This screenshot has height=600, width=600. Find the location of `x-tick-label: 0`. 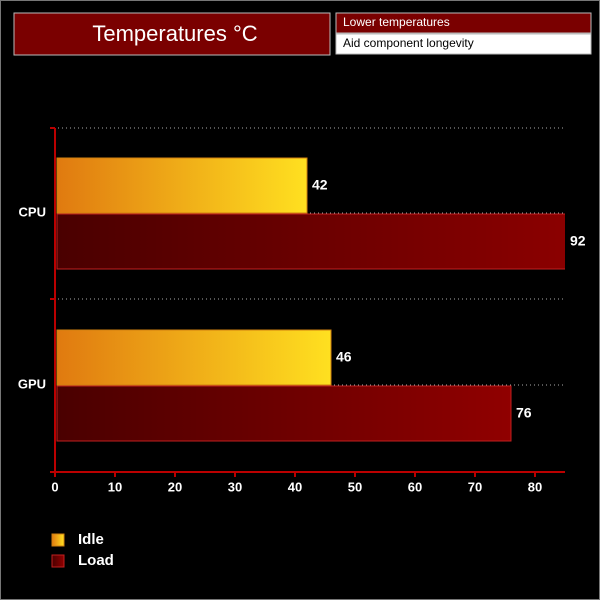

x-tick-label: 0 is located at coordinates (54, 486).